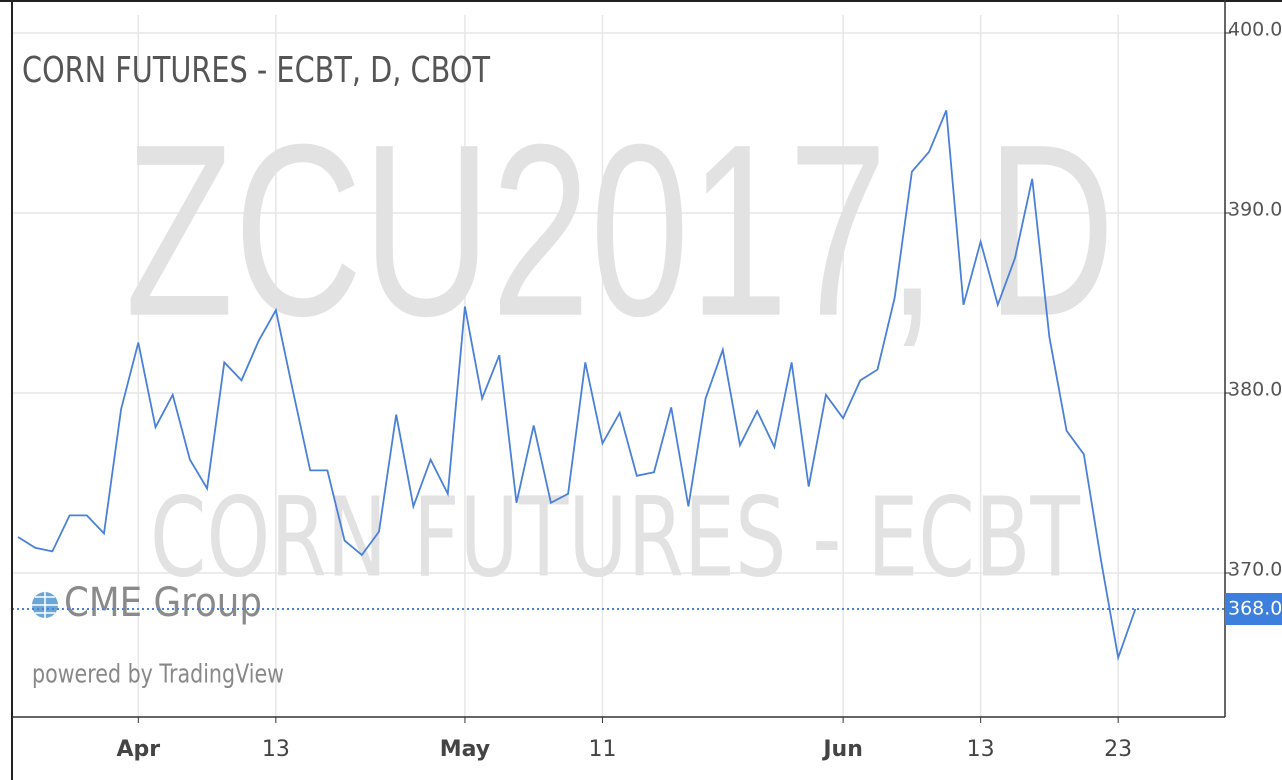 This screenshot has width=1282, height=780. I want to click on brand-logo, so click(45, 605).